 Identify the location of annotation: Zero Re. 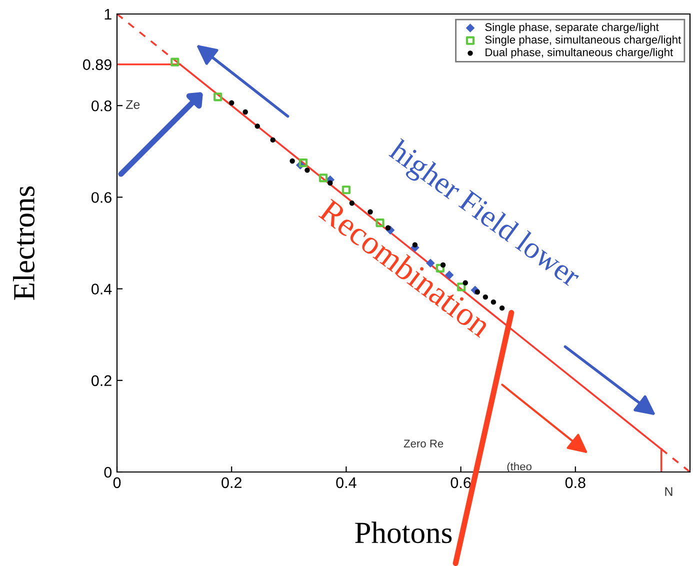
(424, 444).